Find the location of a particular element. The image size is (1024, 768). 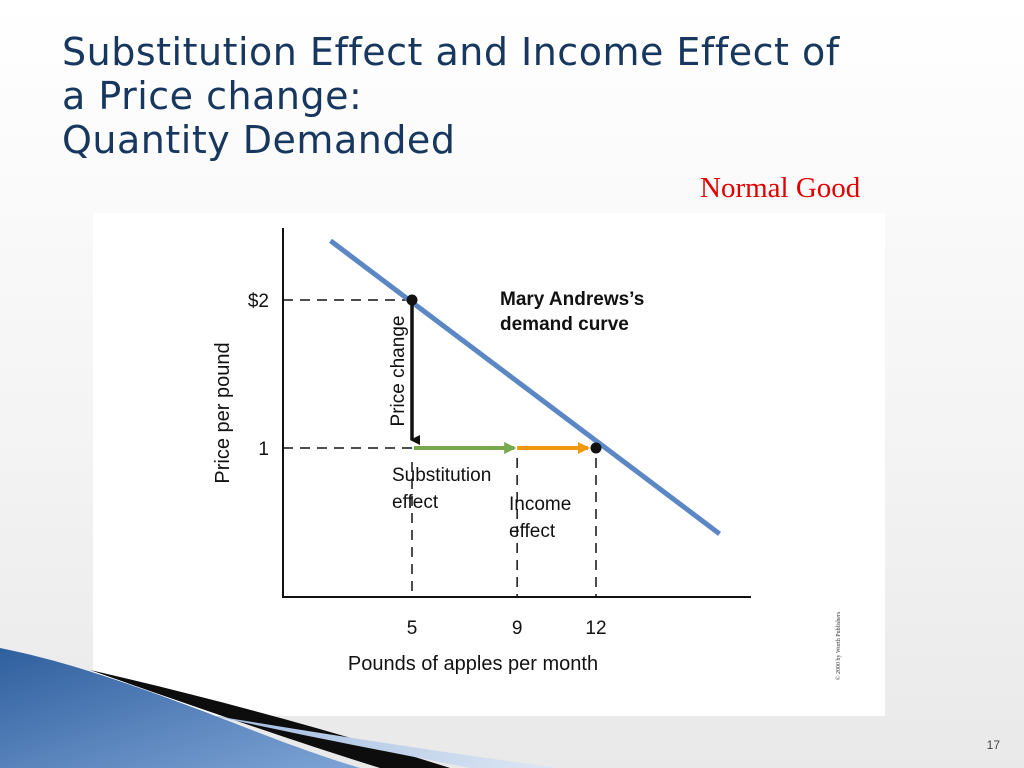

normal-good-label: Normal Good is located at coordinates (780, 188).